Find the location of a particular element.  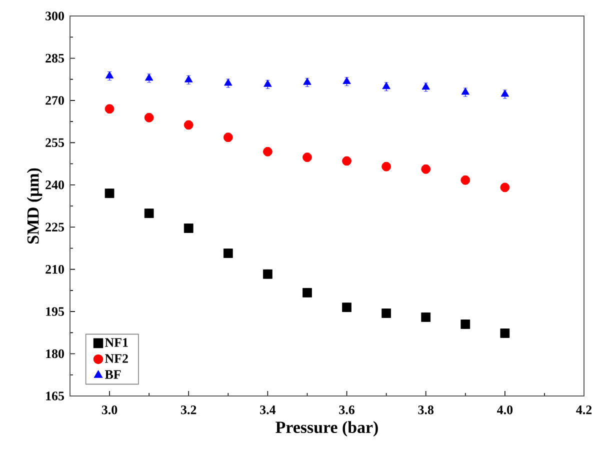

y-tick-label: 165 is located at coordinates (55, 396).